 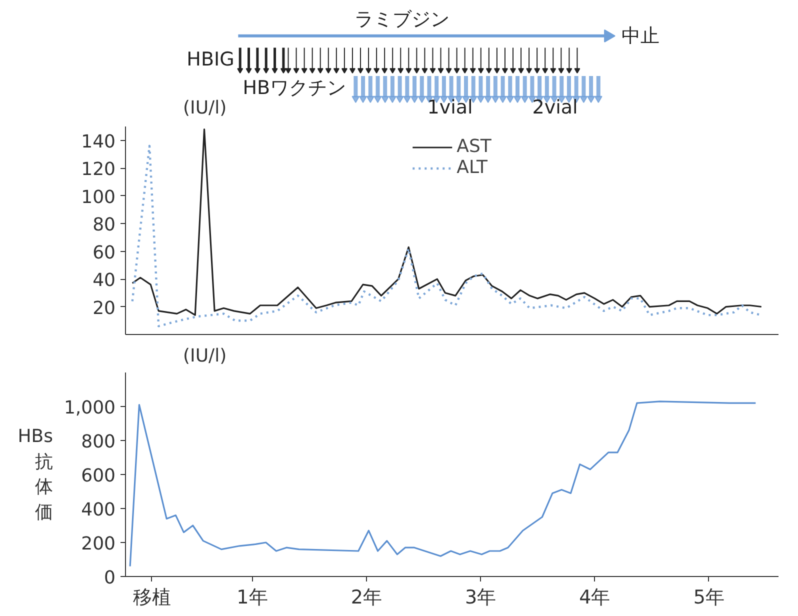 What do you see at coordinates (104, 281) in the screenshot?
I see `y-tick-label: 40` at bounding box center [104, 281].